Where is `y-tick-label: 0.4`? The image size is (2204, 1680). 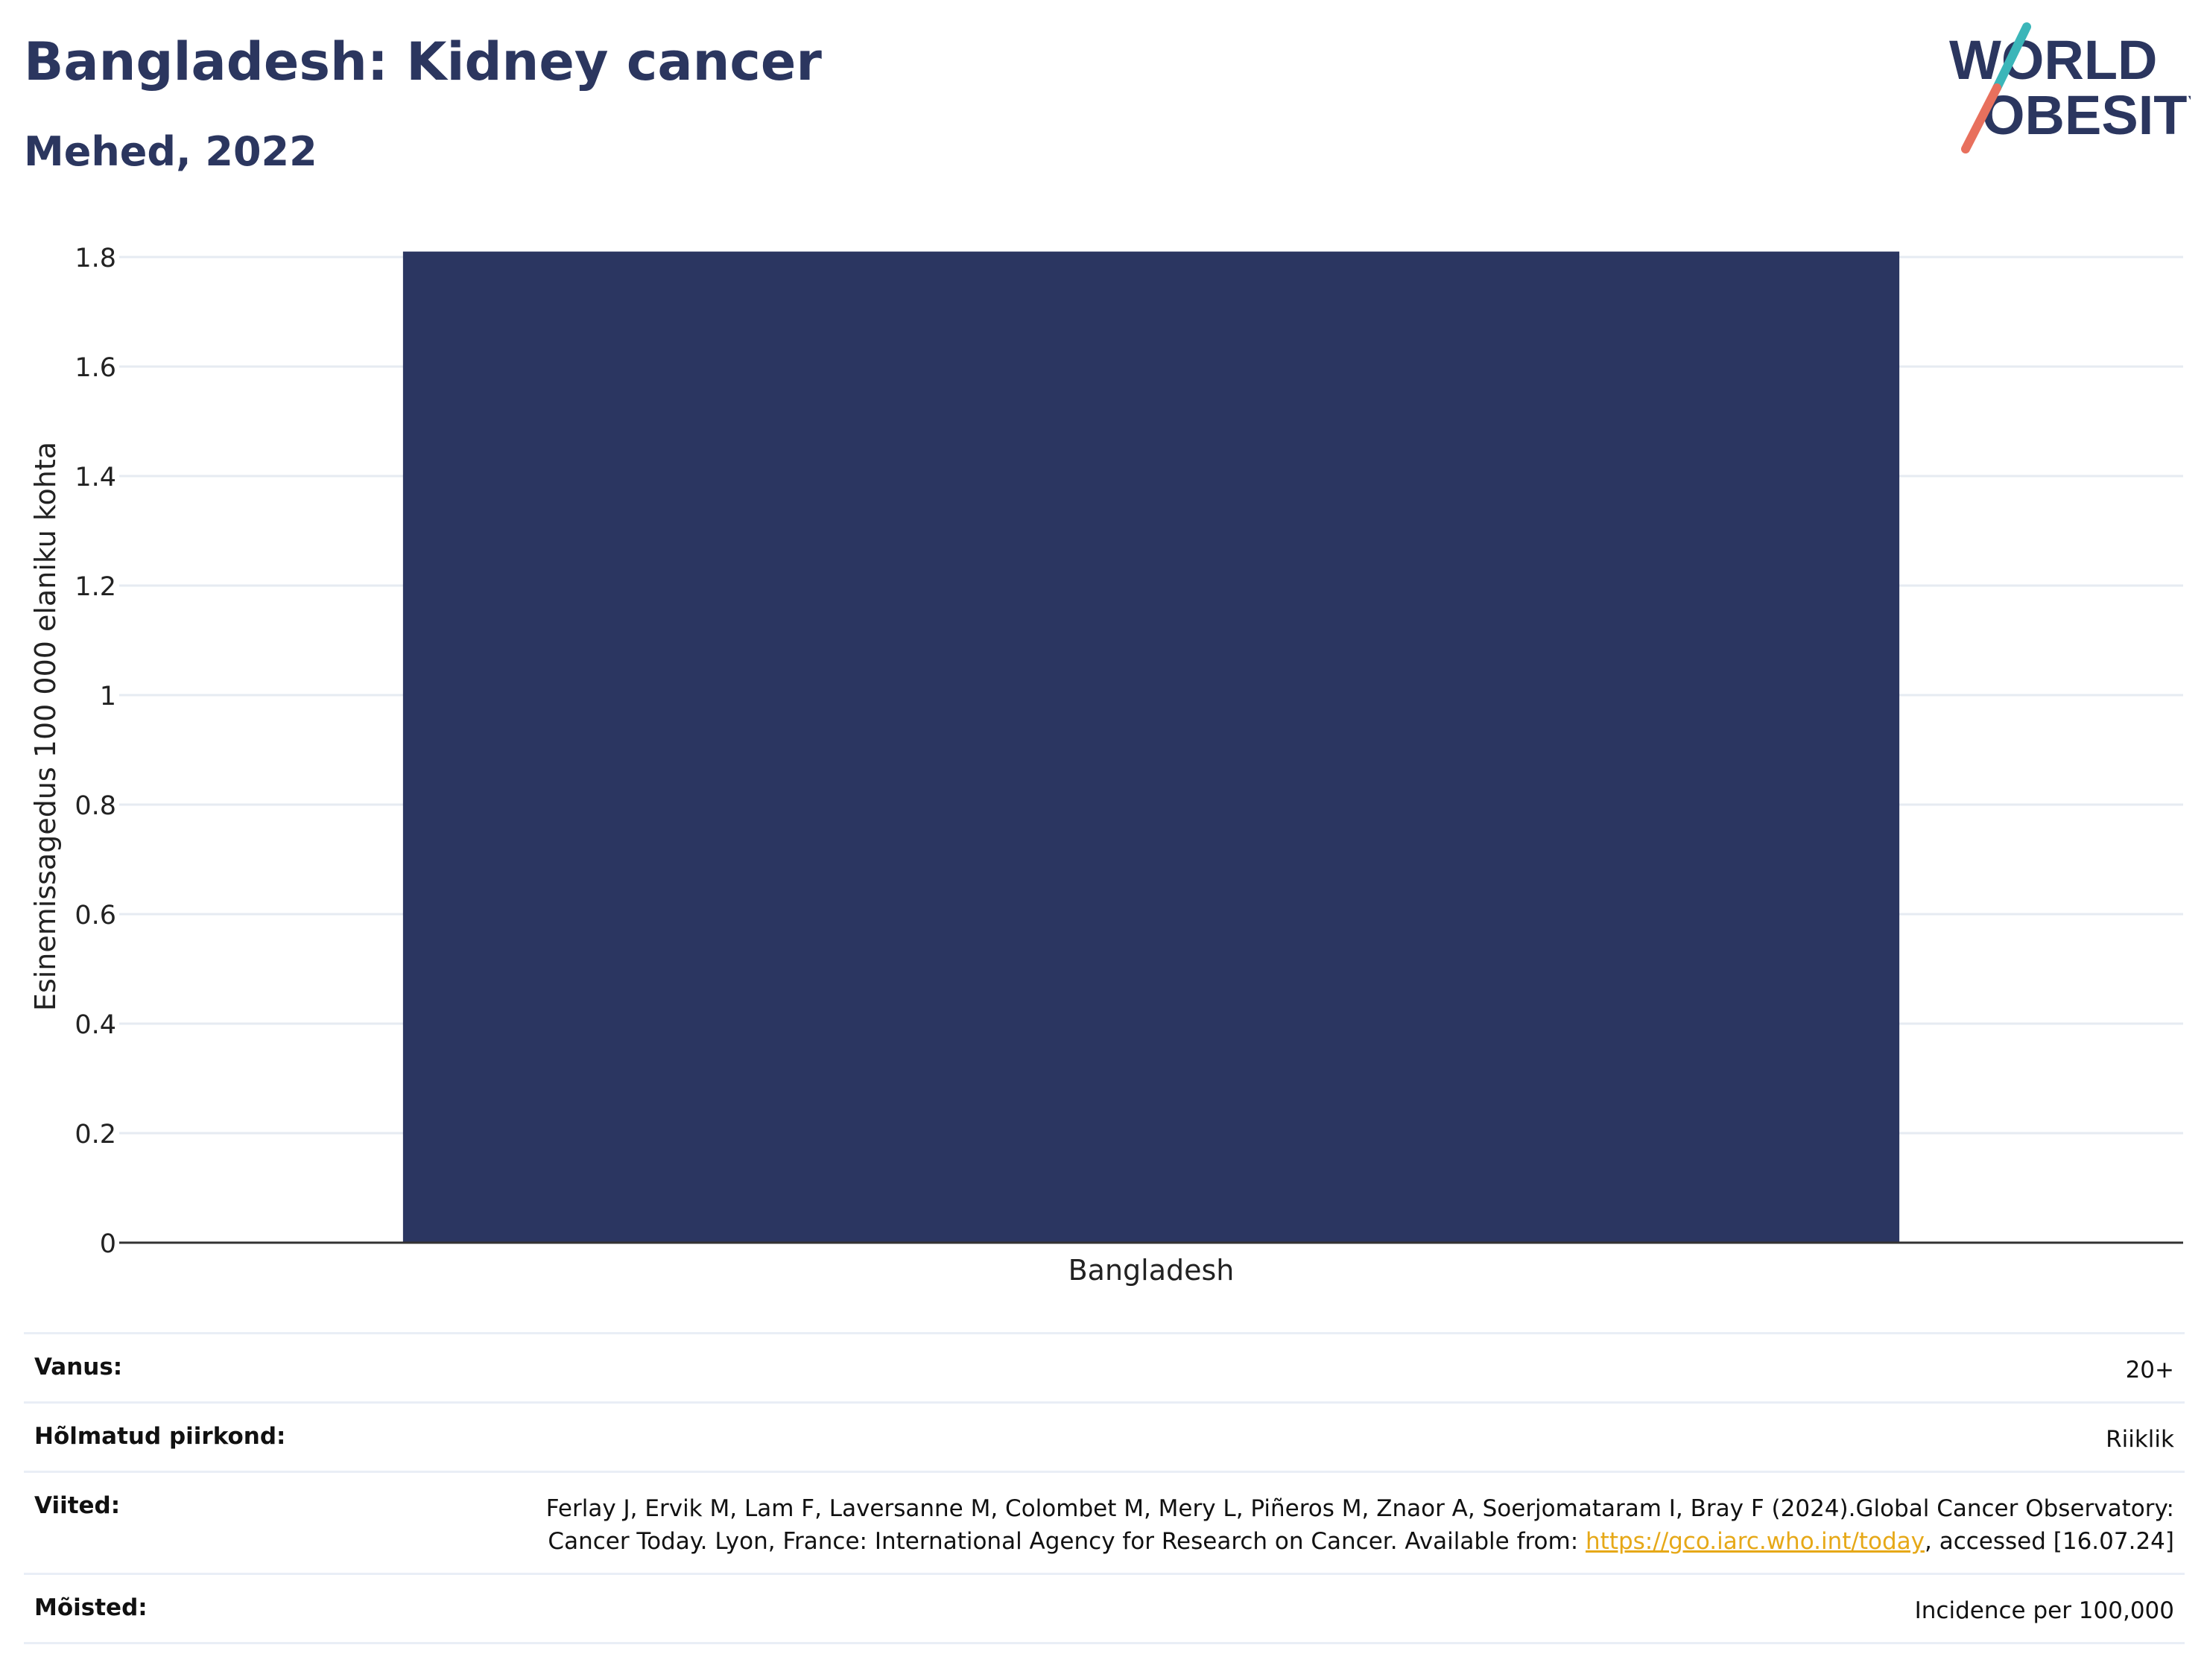
y-tick-label: 0.4 is located at coordinates (95, 1025).